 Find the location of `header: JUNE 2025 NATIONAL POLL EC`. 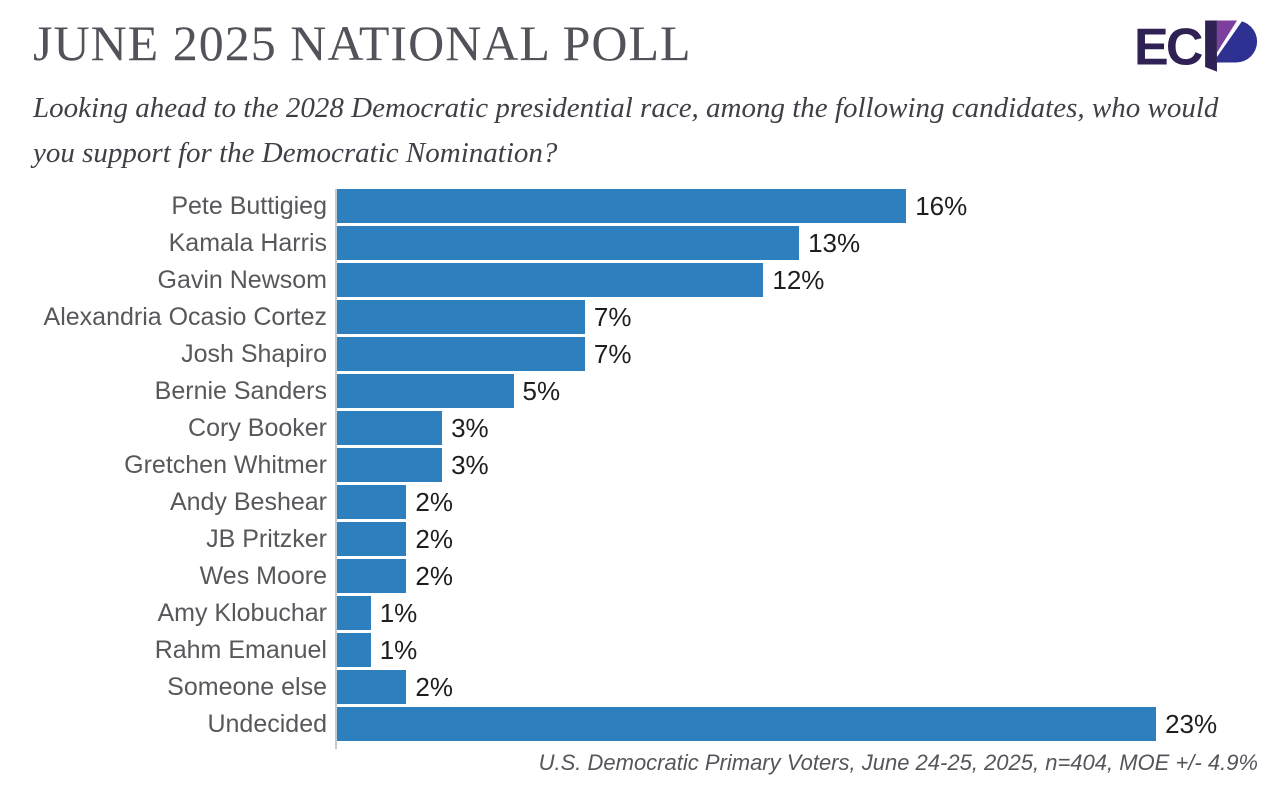

header: JUNE 2025 NATIONAL POLL EC is located at coordinates (645, 47).